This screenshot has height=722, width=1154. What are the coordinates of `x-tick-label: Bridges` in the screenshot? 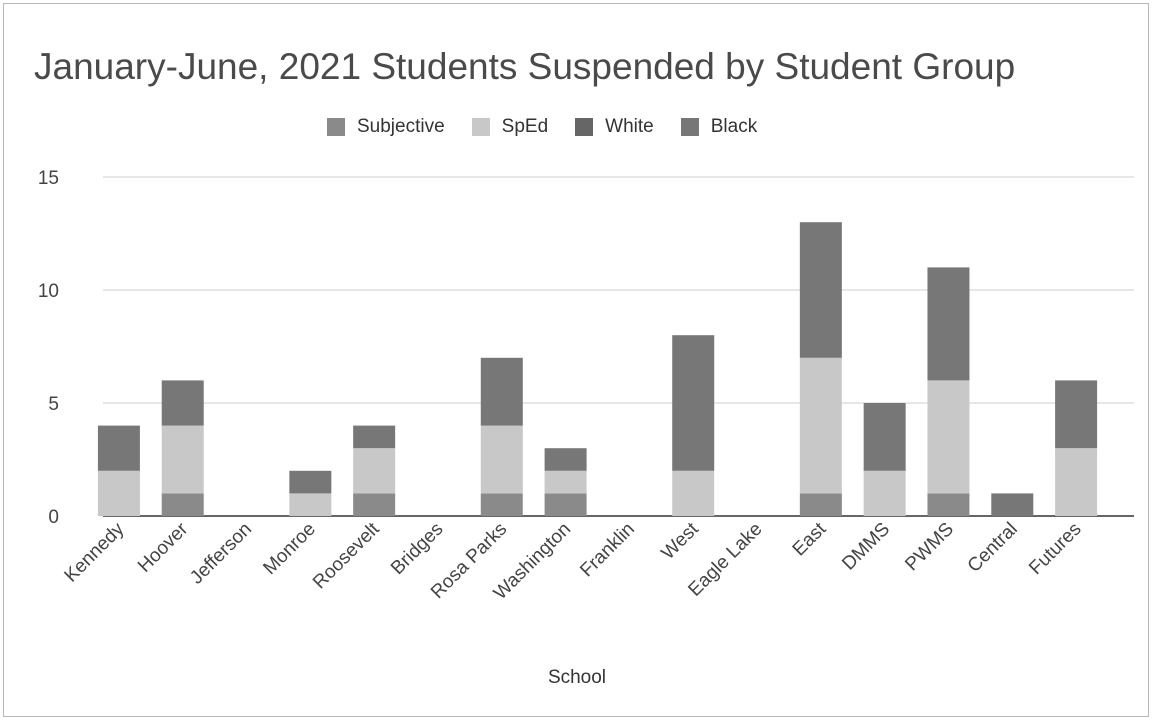 It's located at (417, 549).